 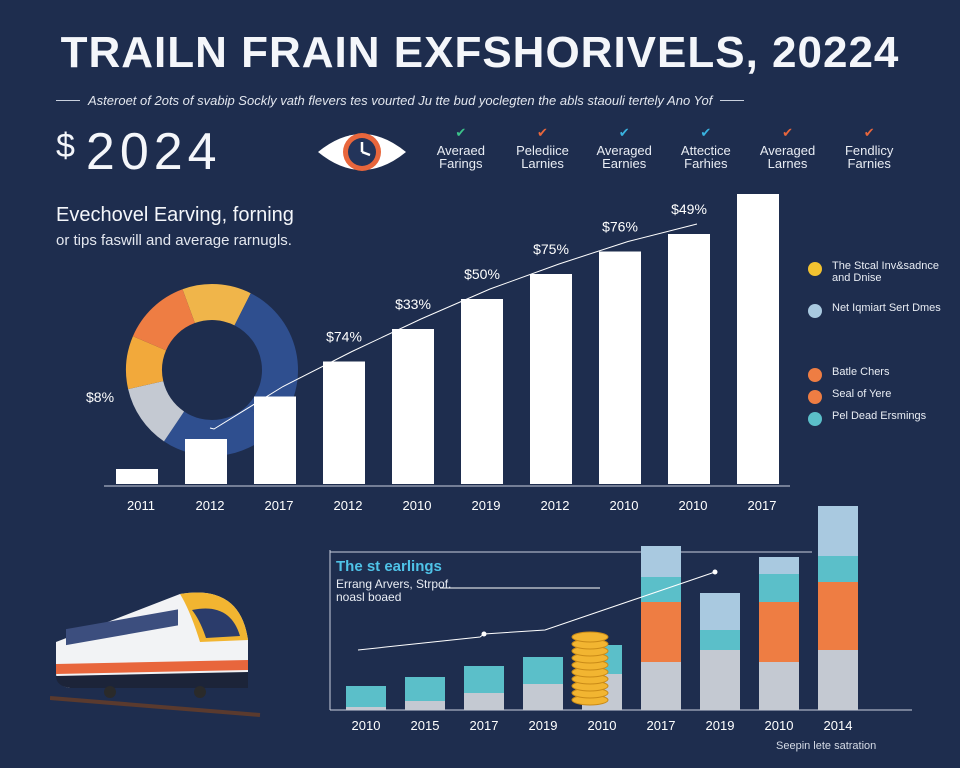 What do you see at coordinates (413, 304) in the screenshot?
I see `bar-data-label: $33%` at bounding box center [413, 304].